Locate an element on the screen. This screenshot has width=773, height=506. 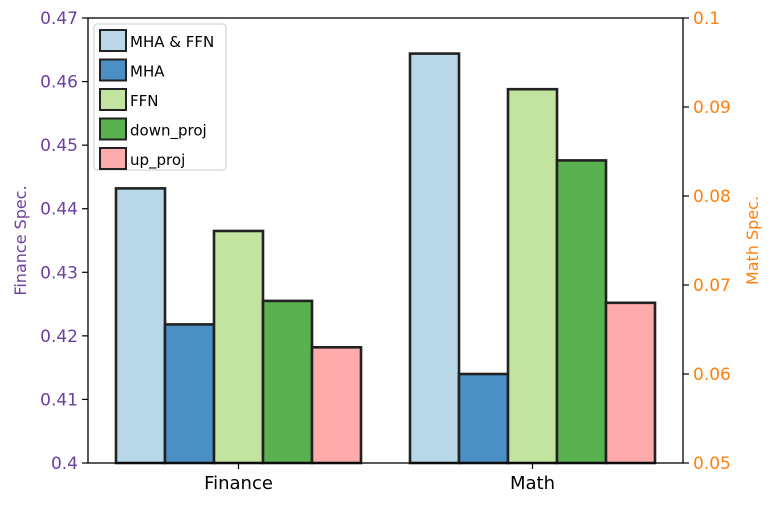
bar-finance-mha-ffn is located at coordinates (140, 326).